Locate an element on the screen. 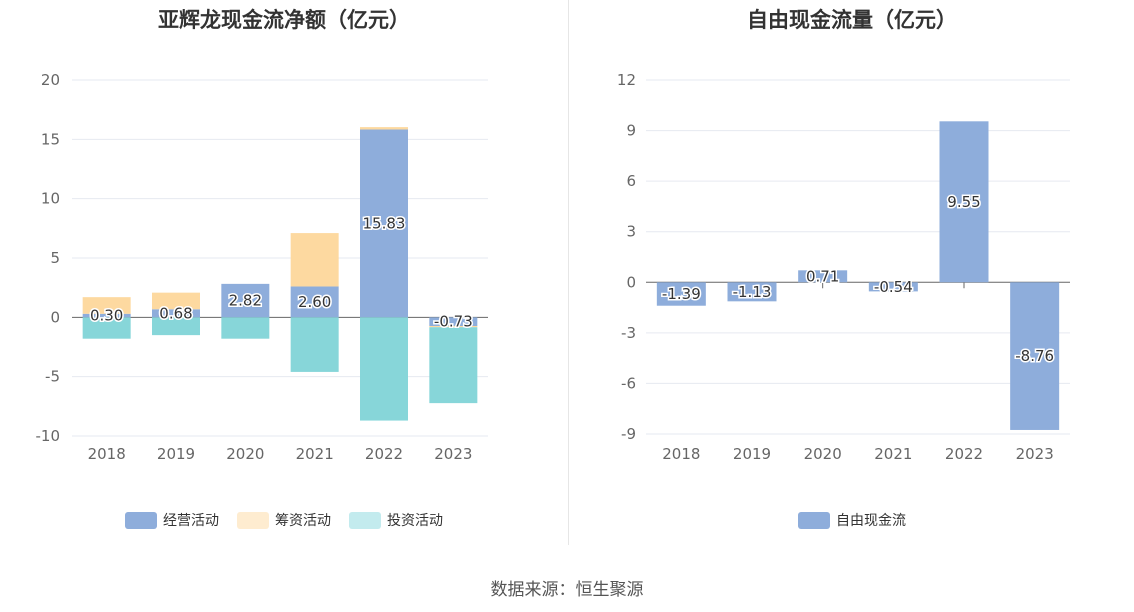 The height and width of the screenshot is (612, 1134). legend-item-financing: 筹资活动 is located at coordinates (284, 520).